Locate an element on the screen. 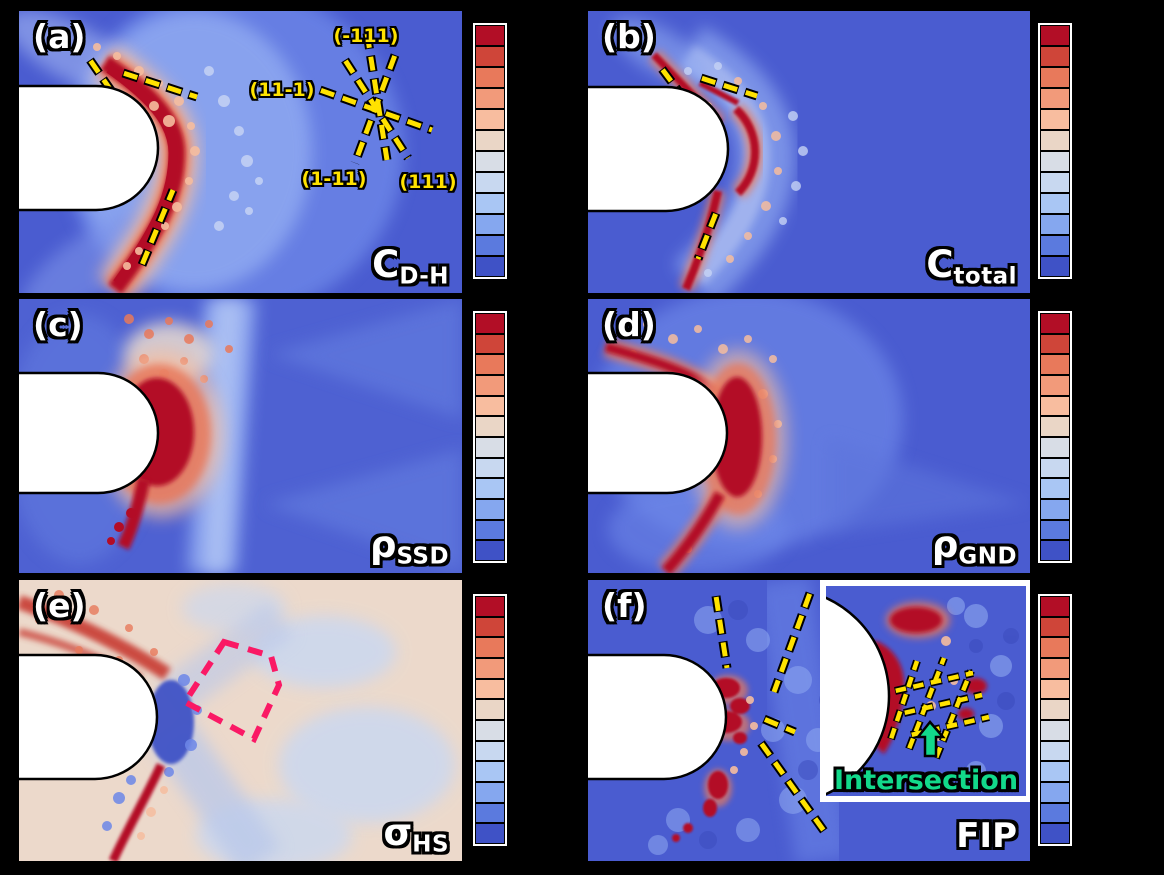 The width and height of the screenshot is (1164, 875). quantity-label-e: σHS is located at coordinates (416, 834).